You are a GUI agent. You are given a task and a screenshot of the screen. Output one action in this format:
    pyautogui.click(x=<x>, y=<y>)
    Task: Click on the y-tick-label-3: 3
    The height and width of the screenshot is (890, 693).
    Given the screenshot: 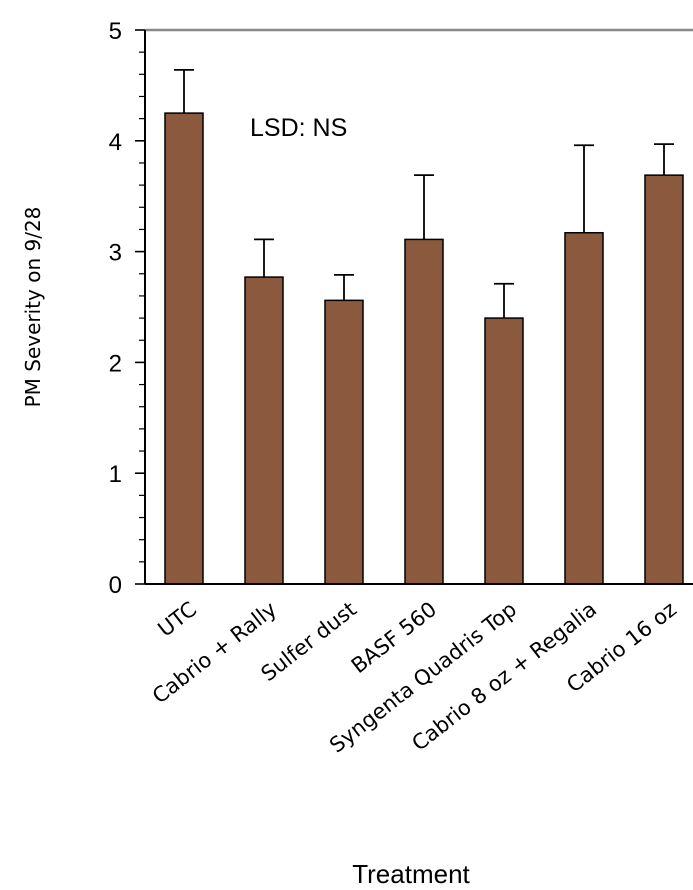 What is the action you would take?
    pyautogui.click(x=115, y=253)
    